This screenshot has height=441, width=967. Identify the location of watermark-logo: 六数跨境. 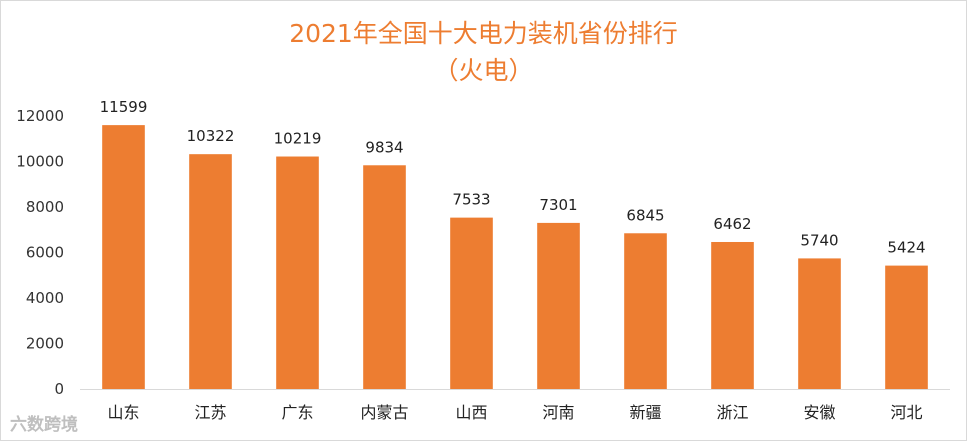
(44, 425).